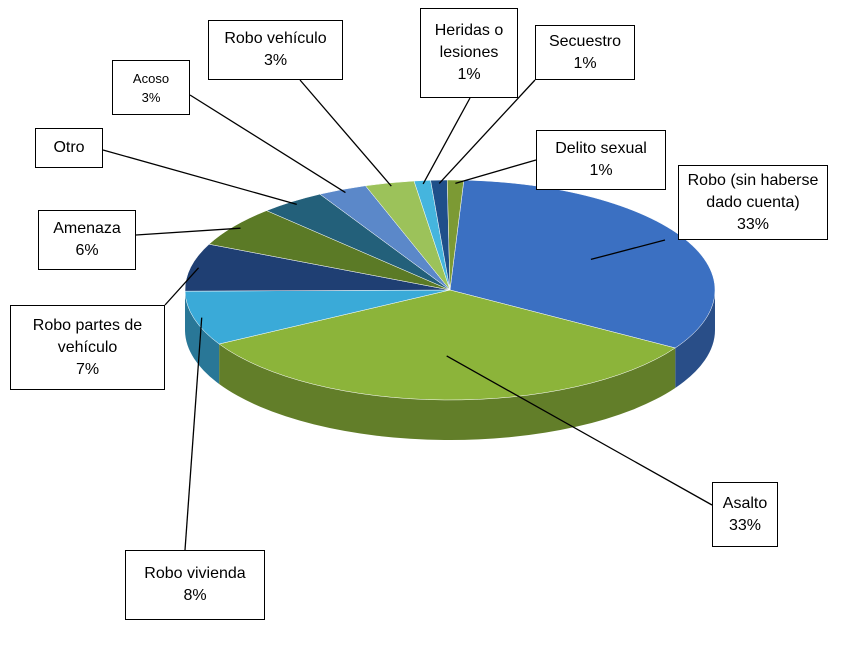  What do you see at coordinates (87, 228) in the screenshot?
I see `label-name: Amenaza` at bounding box center [87, 228].